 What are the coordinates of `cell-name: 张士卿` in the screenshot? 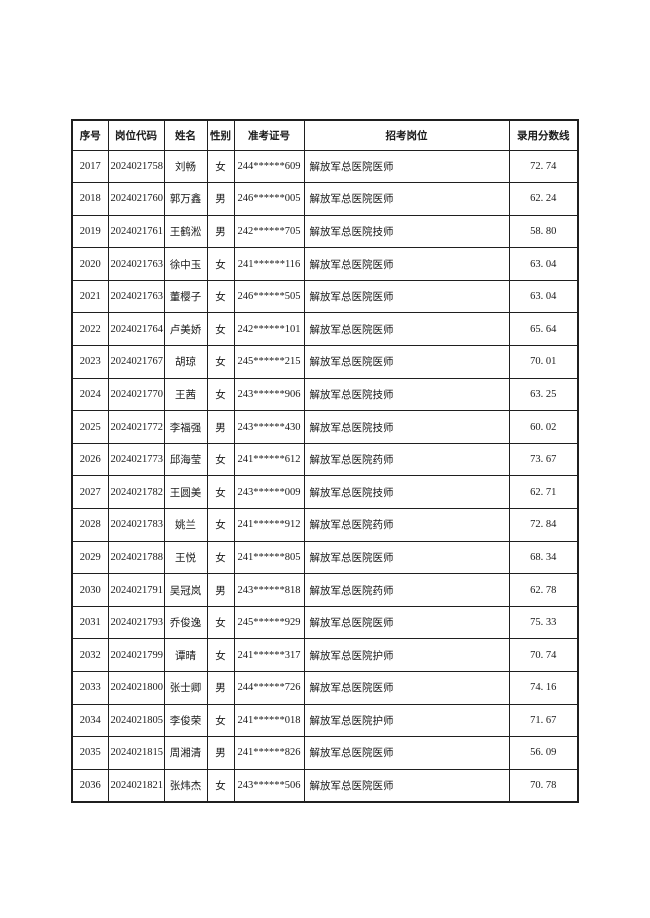 It's located at (185, 688).